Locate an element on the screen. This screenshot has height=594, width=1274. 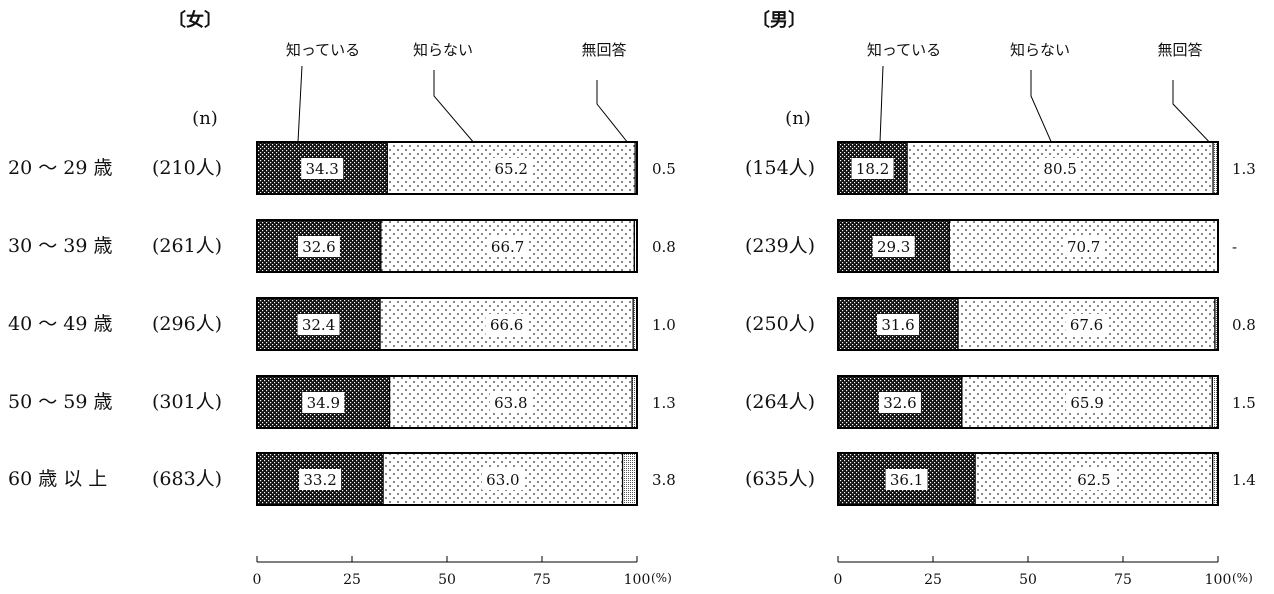
value-label: 80.5 is located at coordinates (1059, 169).